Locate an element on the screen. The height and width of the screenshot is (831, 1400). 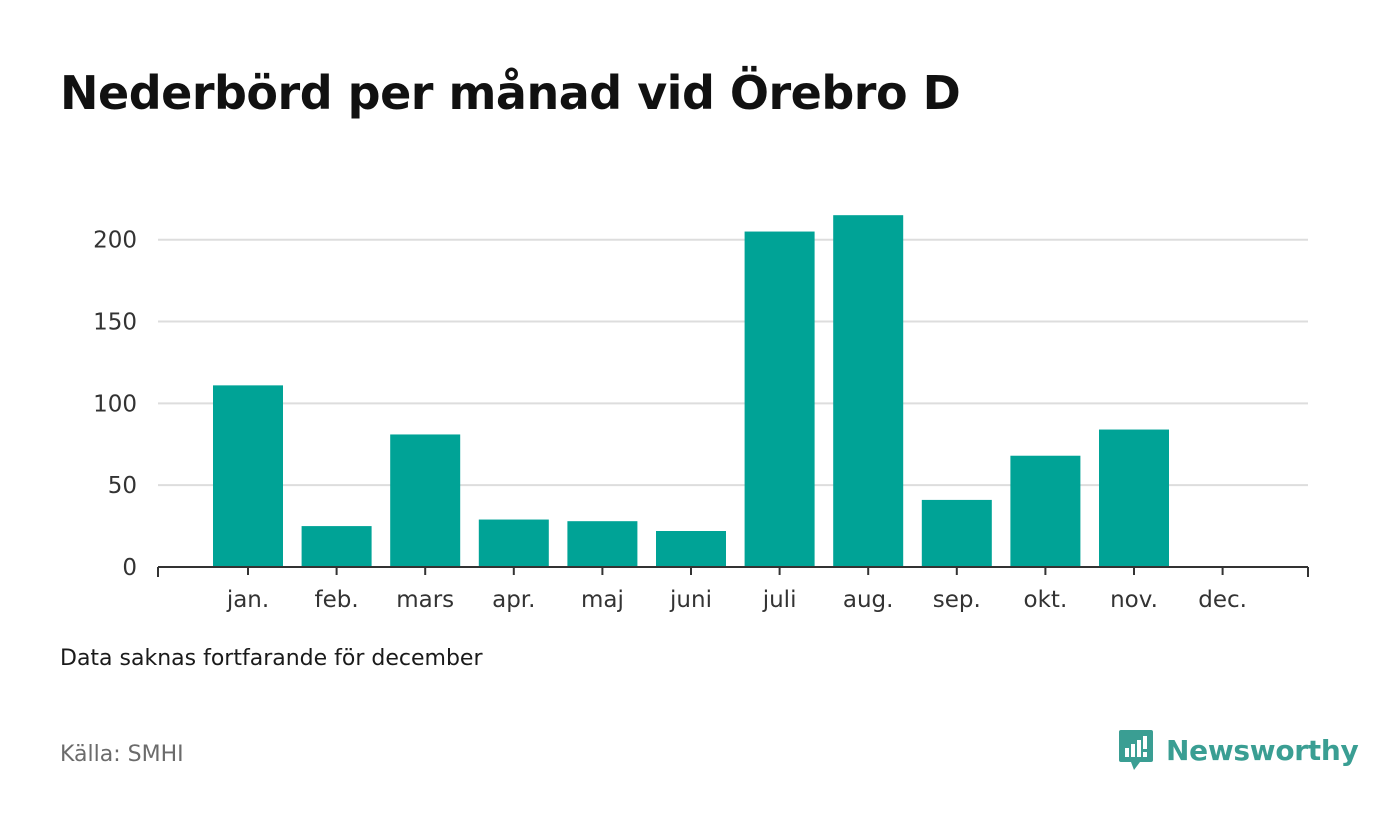
x-tick-label: nov. is located at coordinates (1134, 600).